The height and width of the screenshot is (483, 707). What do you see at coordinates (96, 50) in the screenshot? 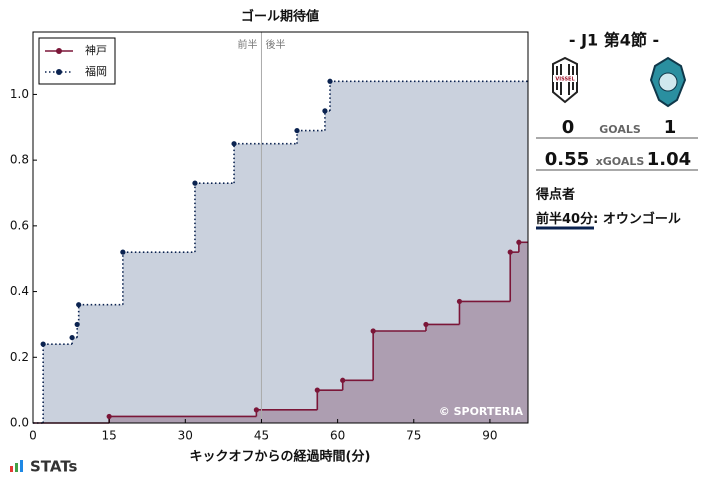
I see `legend-label: 神戸` at bounding box center [96, 50].